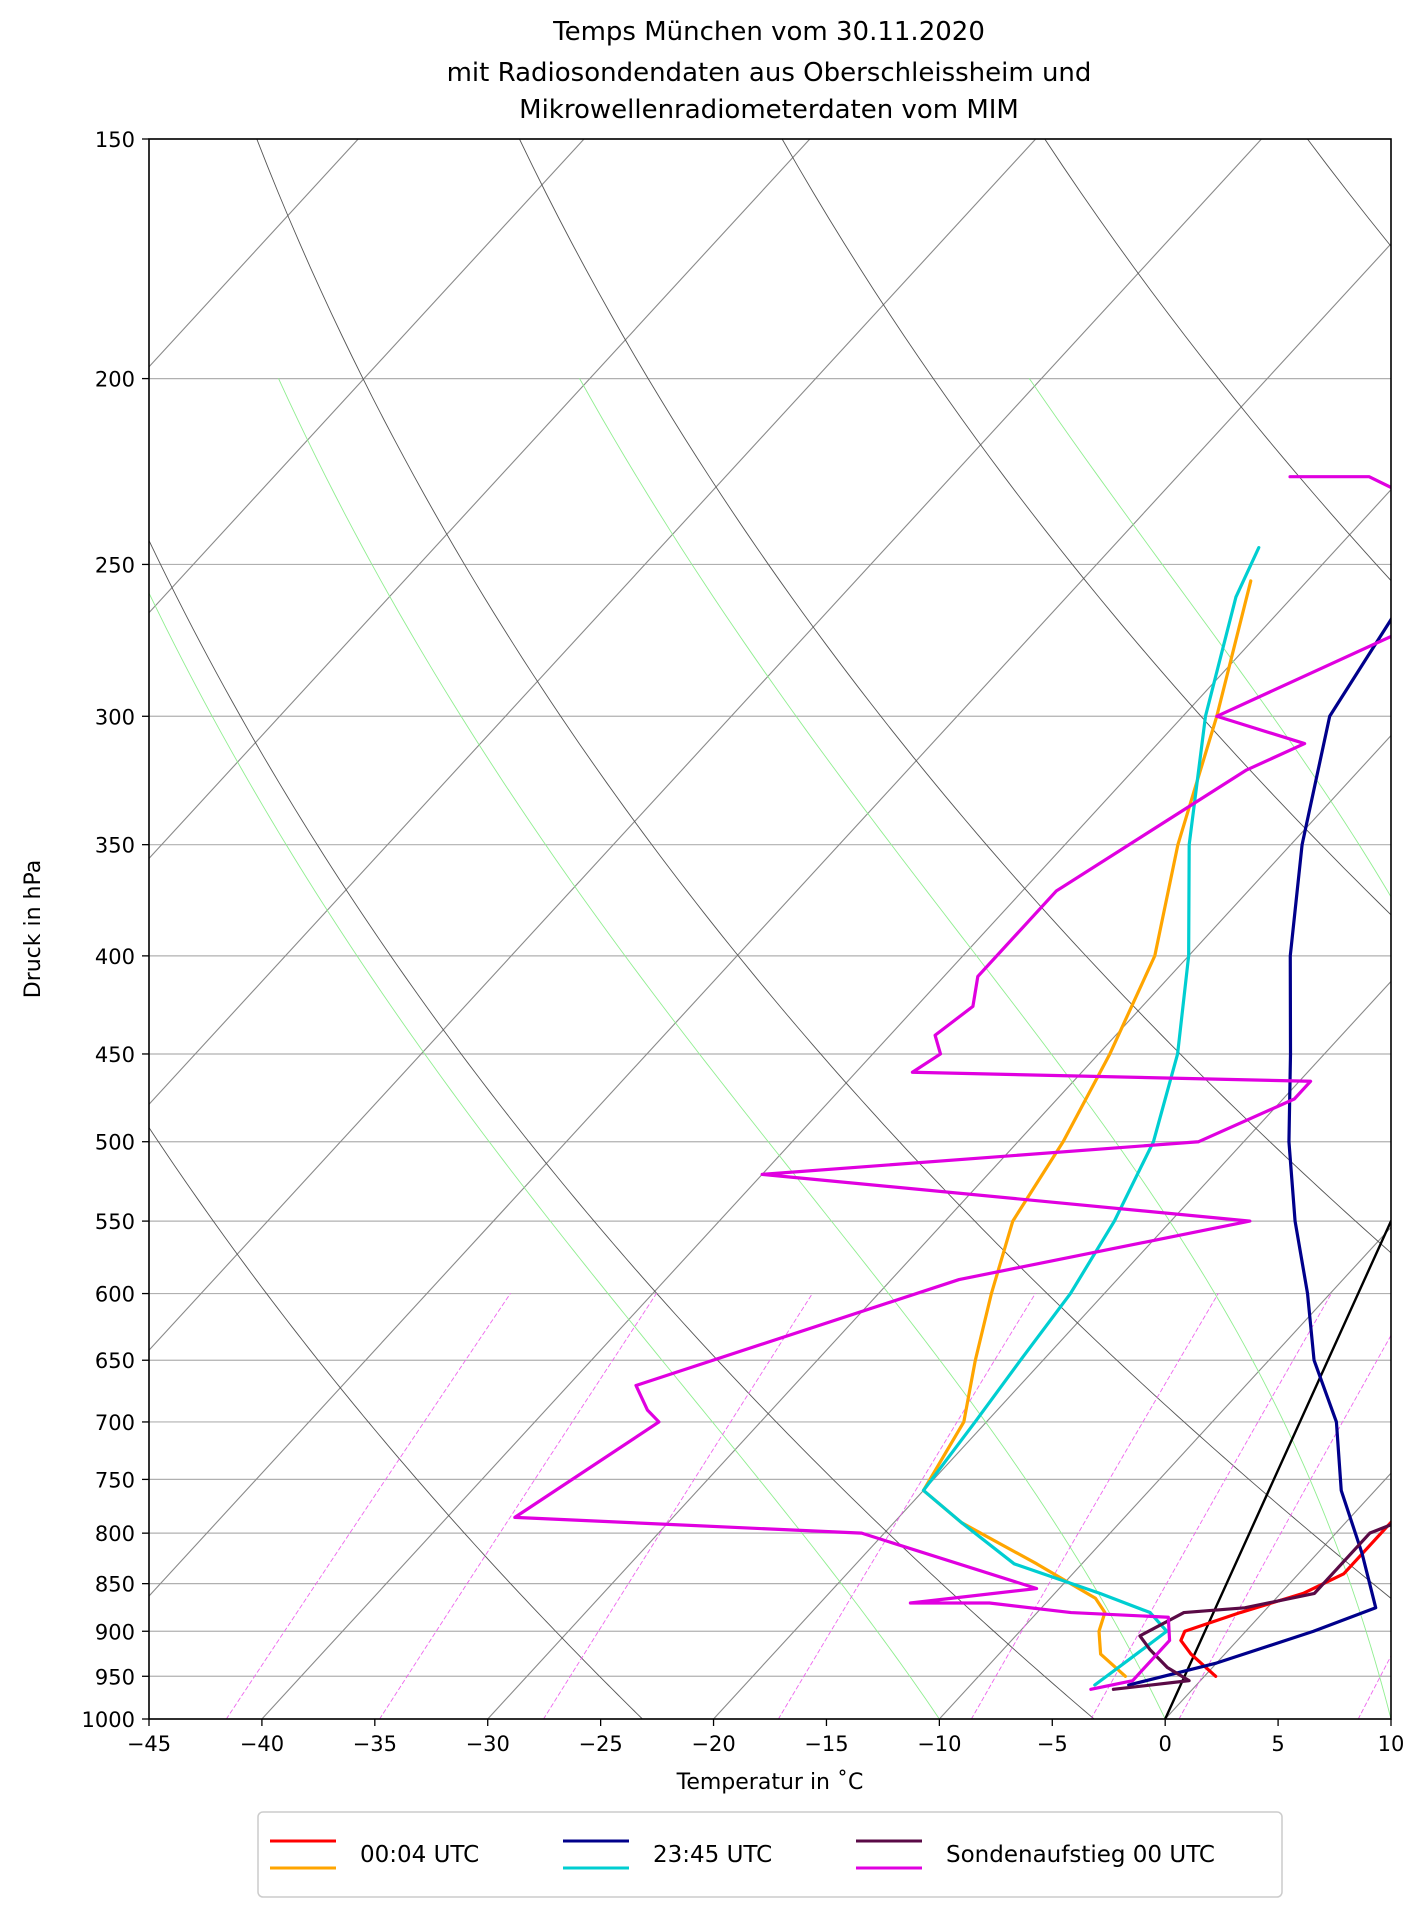 This screenshot has height=1907, width=1427. What do you see at coordinates (115, 1632) in the screenshot?
I see `y-tick-label: 900` at bounding box center [115, 1632].